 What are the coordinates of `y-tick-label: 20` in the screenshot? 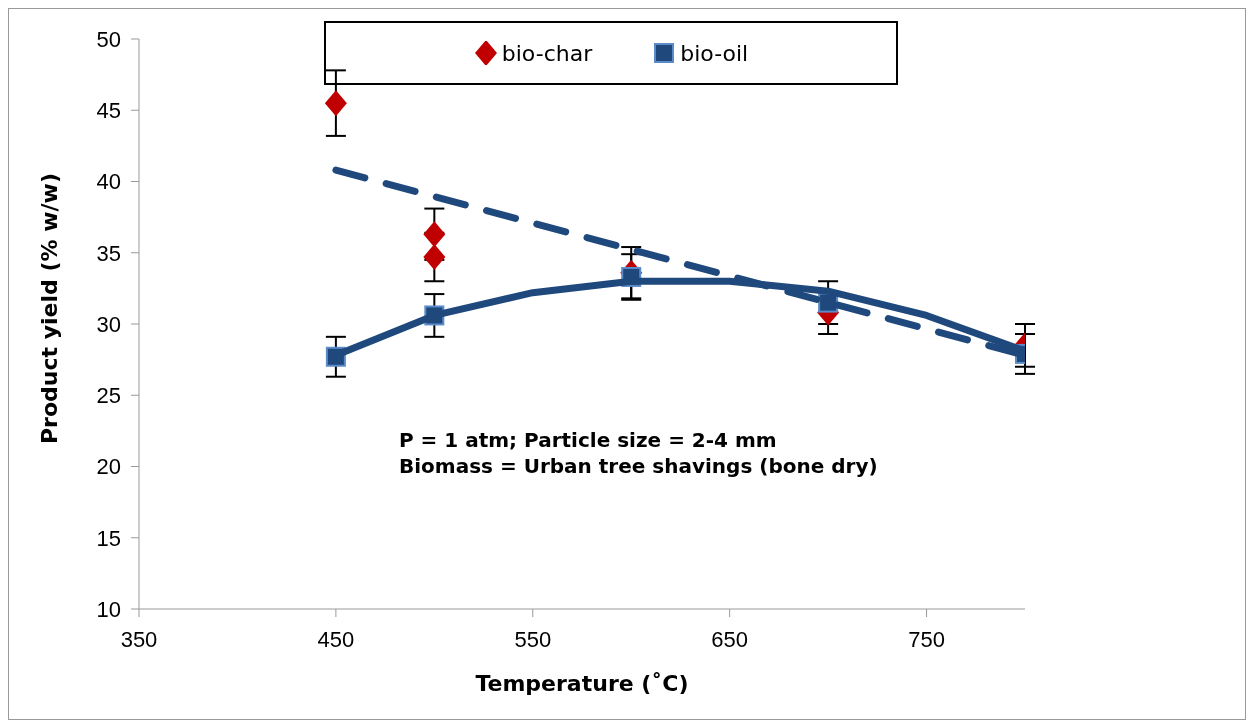 It's located at (108, 467).